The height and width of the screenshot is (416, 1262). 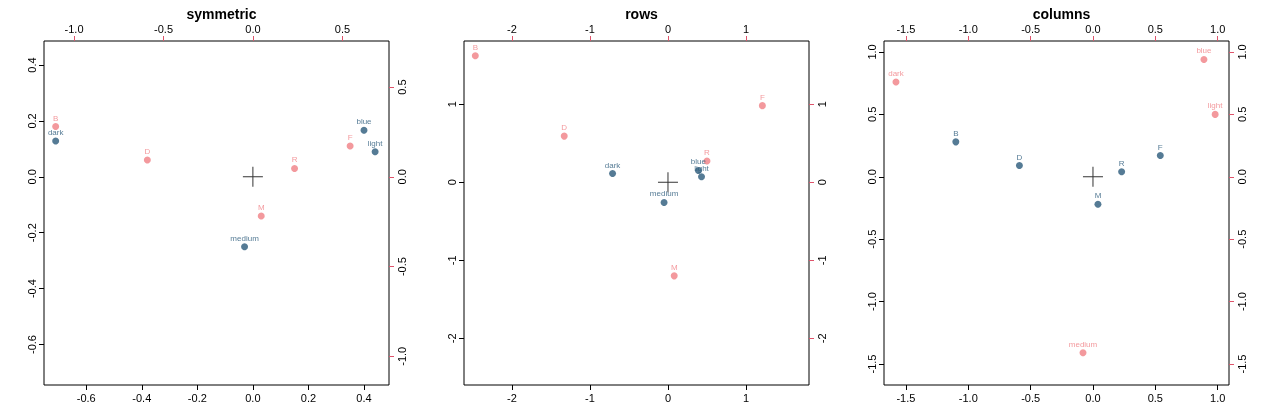 I want to click on x2-tick-label: -2, so click(x=512, y=28).